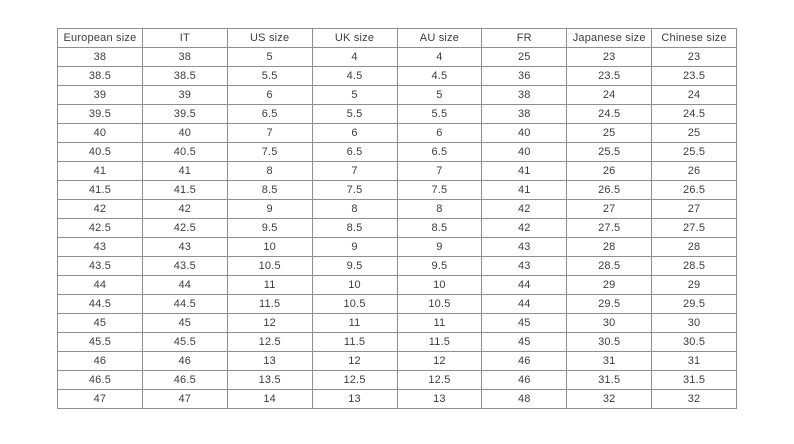 The height and width of the screenshot is (444, 794). I want to click on table-cell: 13, so click(439, 399).